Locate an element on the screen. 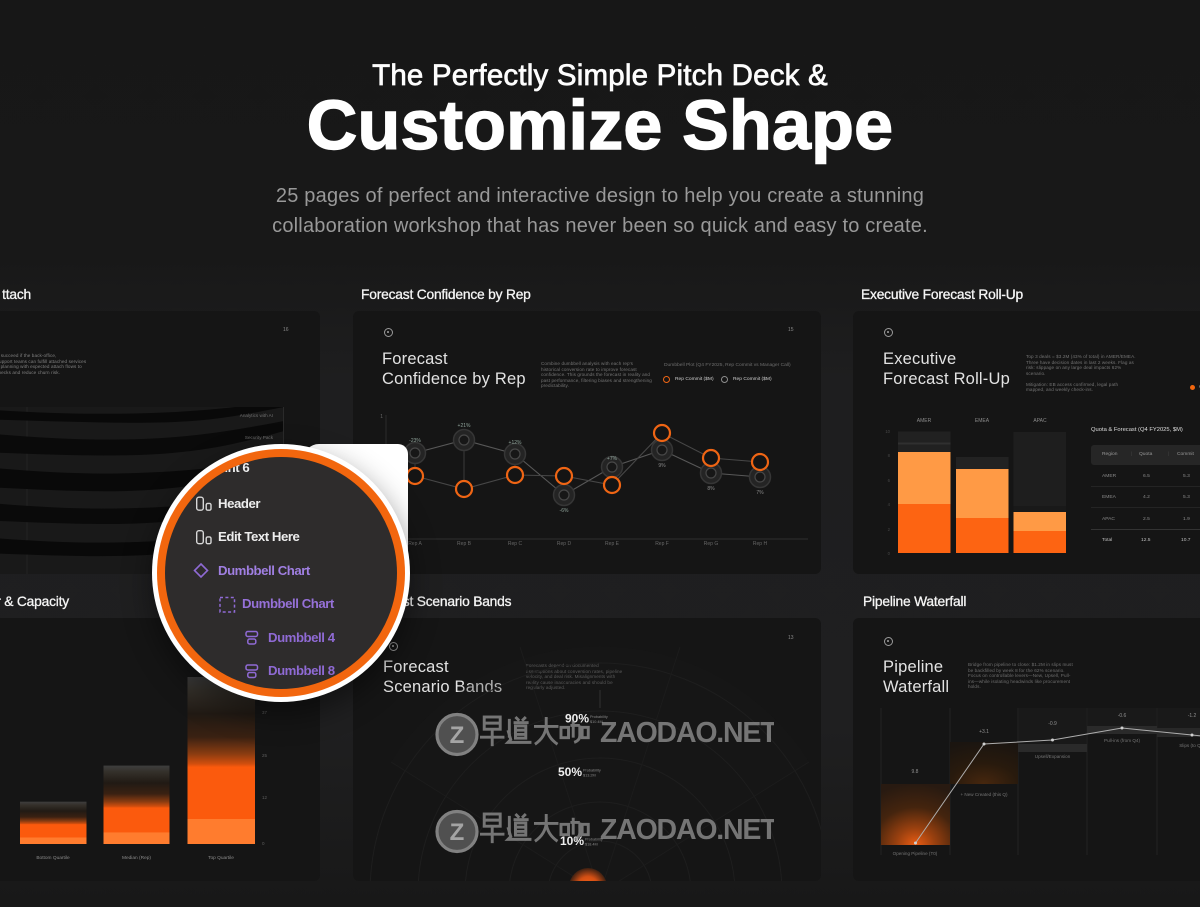 This screenshot has height=907, width=1200. svg-text: -1.2 is located at coordinates (1192, 716).